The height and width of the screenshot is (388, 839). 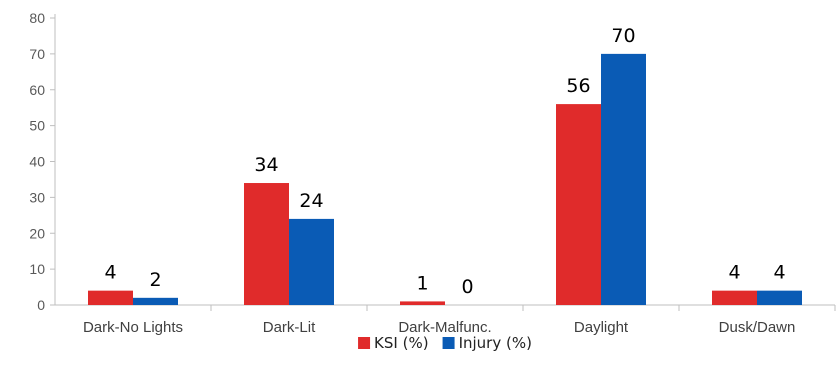 What do you see at coordinates (623, 36) in the screenshot?
I see `data-label: 70` at bounding box center [623, 36].